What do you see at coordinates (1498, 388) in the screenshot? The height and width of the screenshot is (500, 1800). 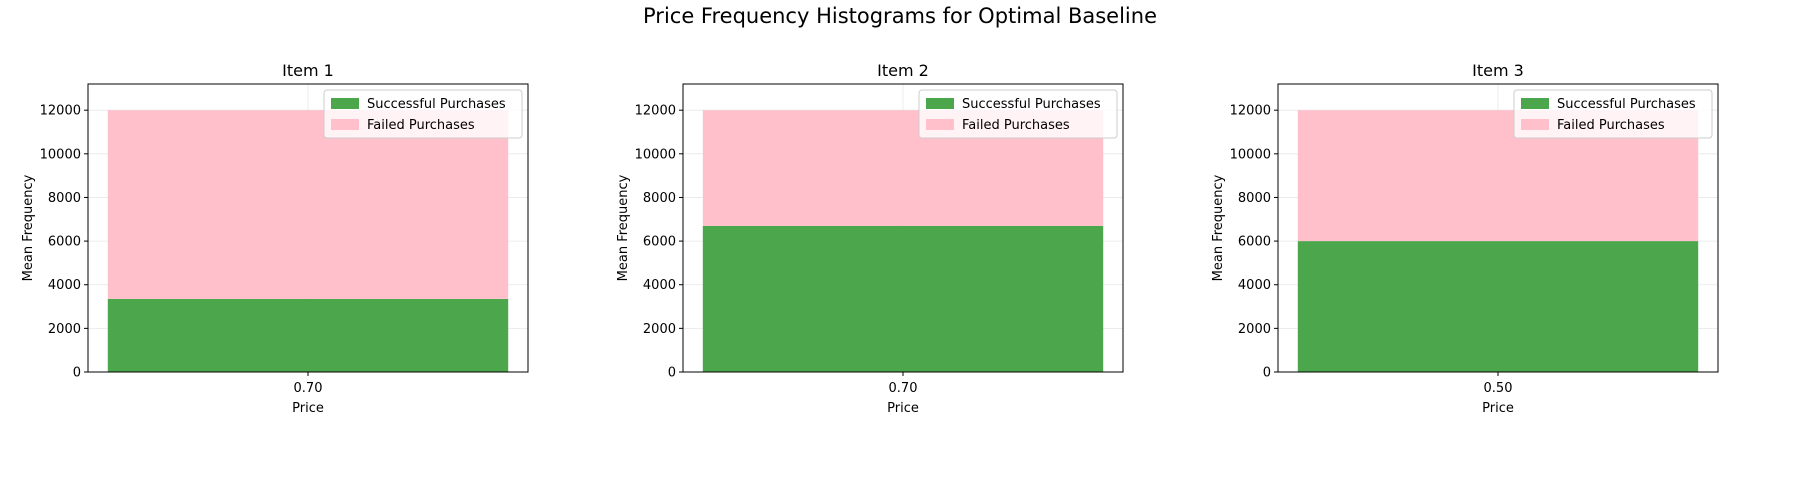 I see `x-tick-label: 0.50` at bounding box center [1498, 388].